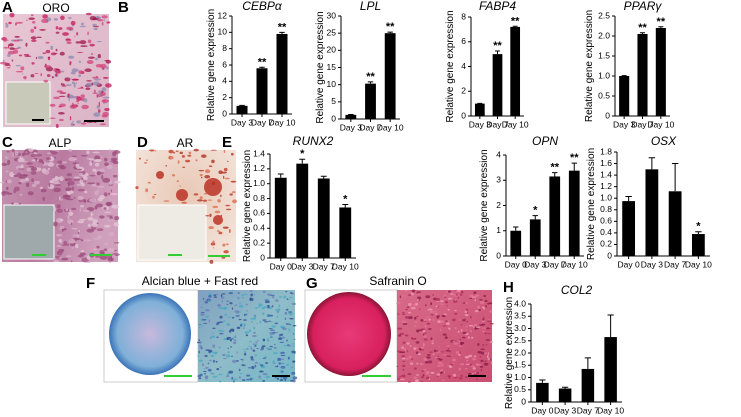  I want to click on inset, so click(29, 232).